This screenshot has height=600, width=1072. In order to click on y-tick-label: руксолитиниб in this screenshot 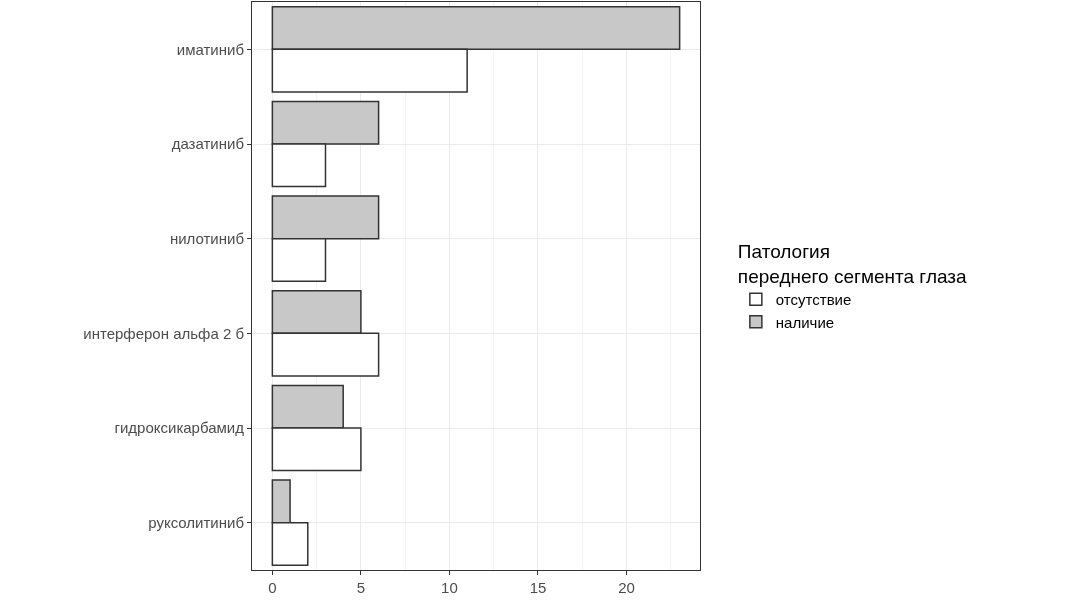, I will do `click(196, 522)`.